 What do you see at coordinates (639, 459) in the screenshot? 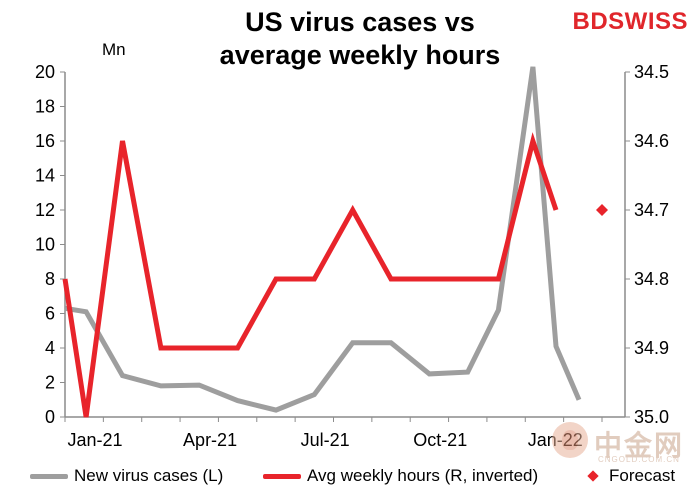
I see `watermark-subtext: CNGOLD.COM.CN` at bounding box center [639, 459].